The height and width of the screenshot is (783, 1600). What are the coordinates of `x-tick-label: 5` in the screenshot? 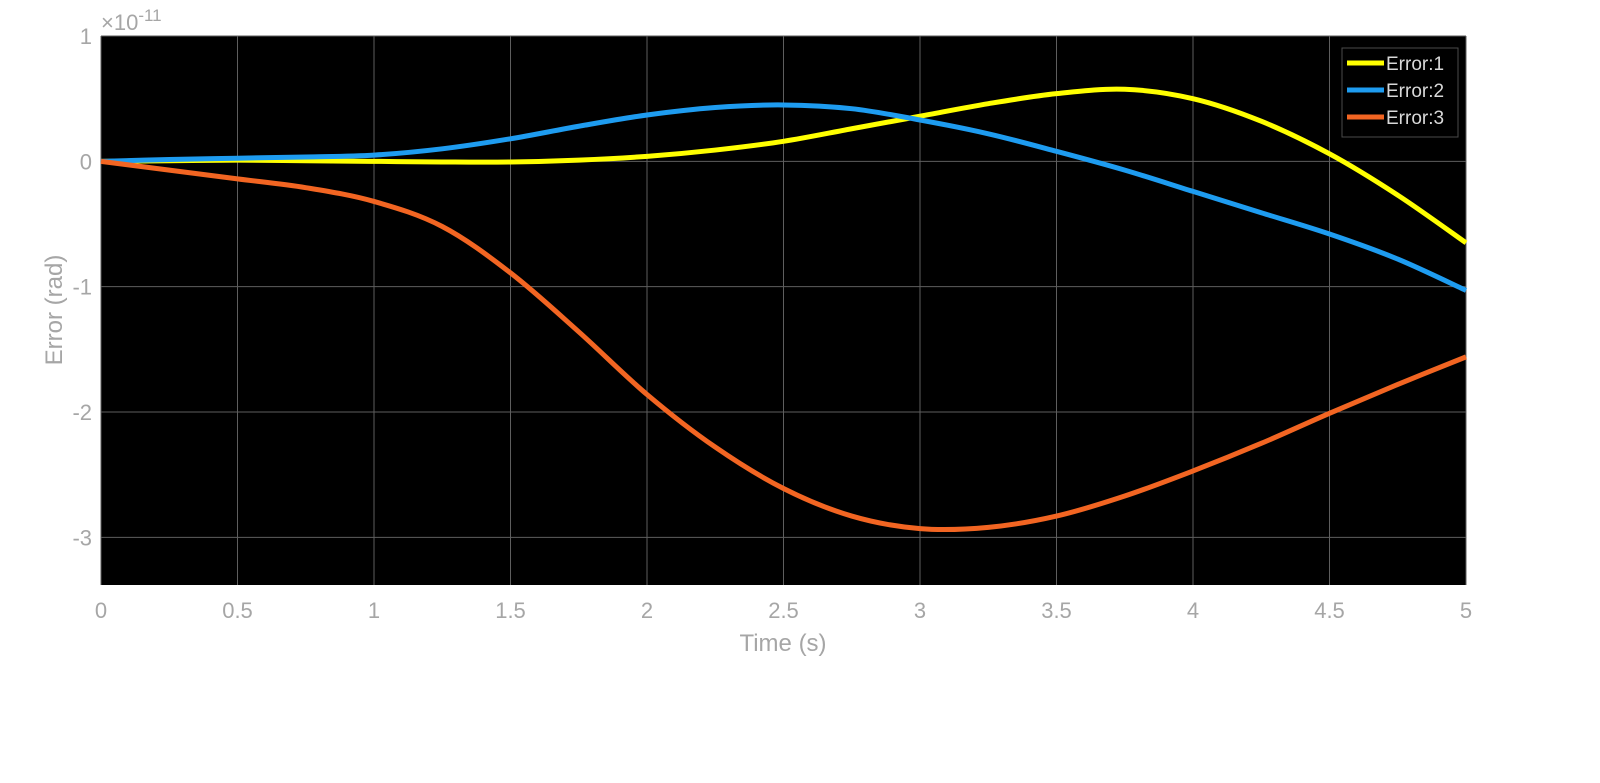 It's located at (1466, 610).